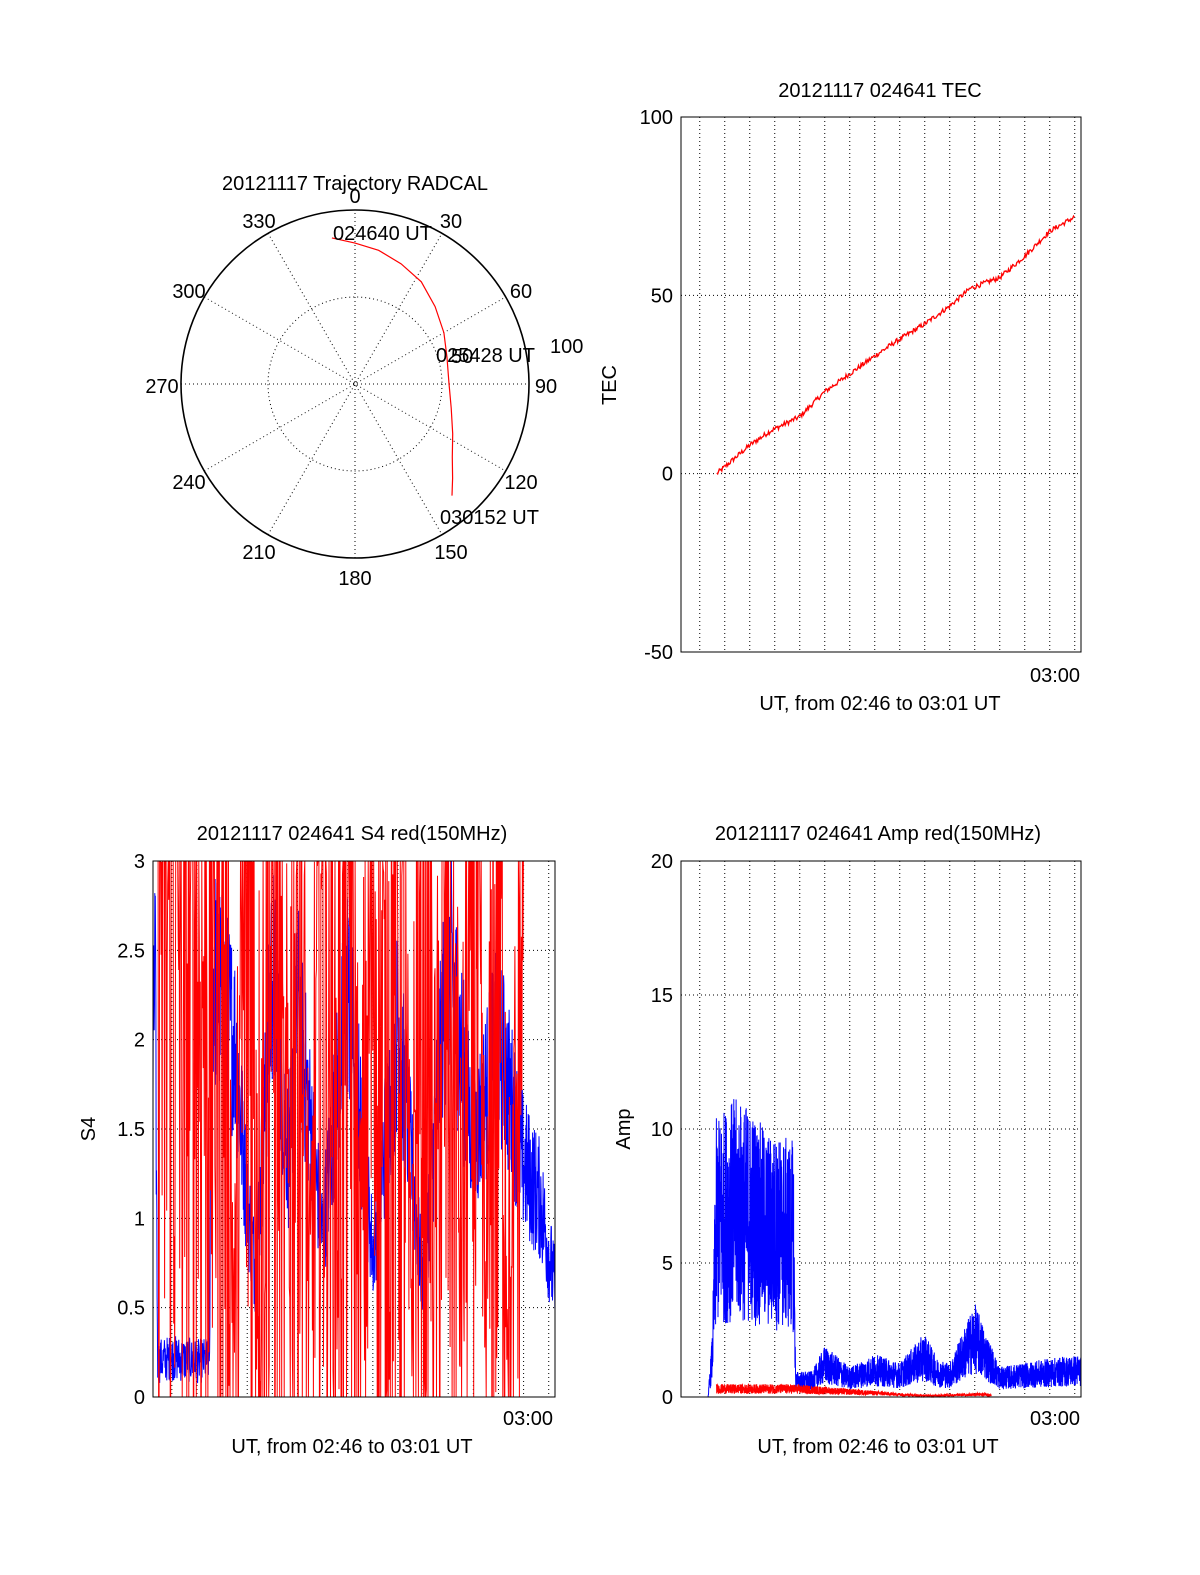 The image size is (1200, 1575). I want to click on amp-series, so click(881, 1249).